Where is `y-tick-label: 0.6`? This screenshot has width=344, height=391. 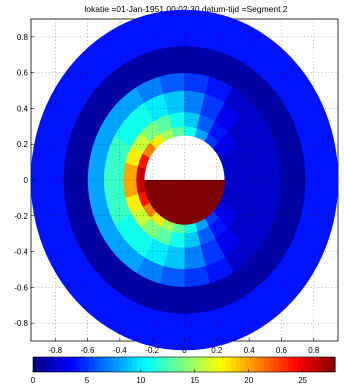
y-tick-label: 0.6 is located at coordinates (23, 73).